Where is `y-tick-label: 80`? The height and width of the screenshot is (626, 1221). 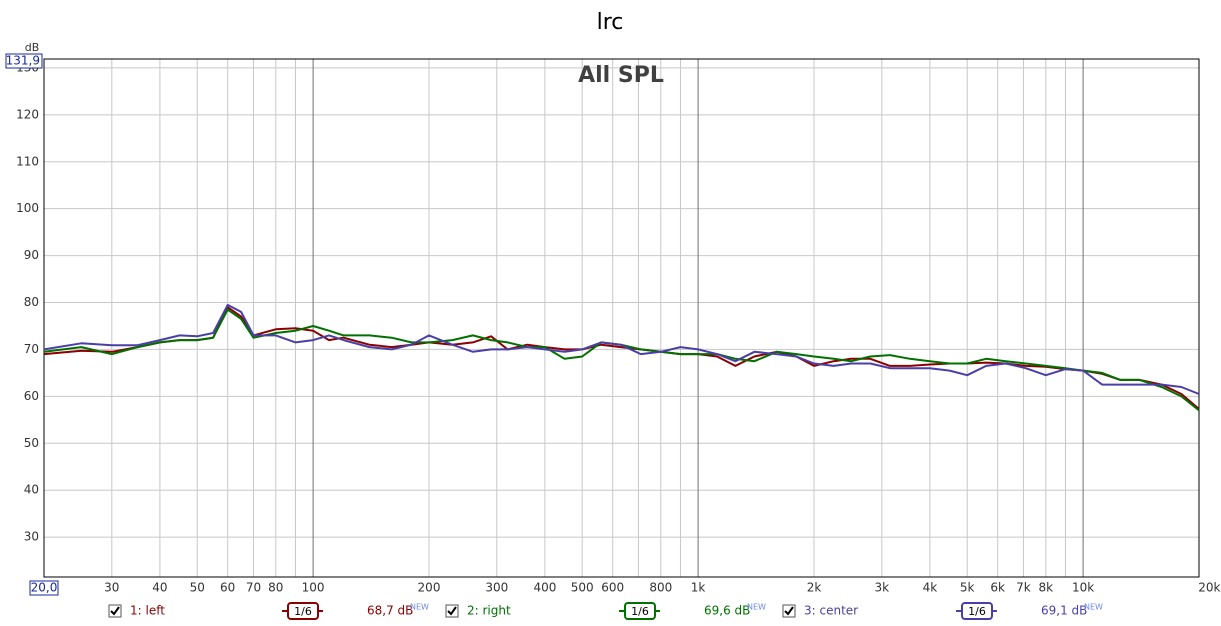
y-tick-label: 80 is located at coordinates (31, 302).